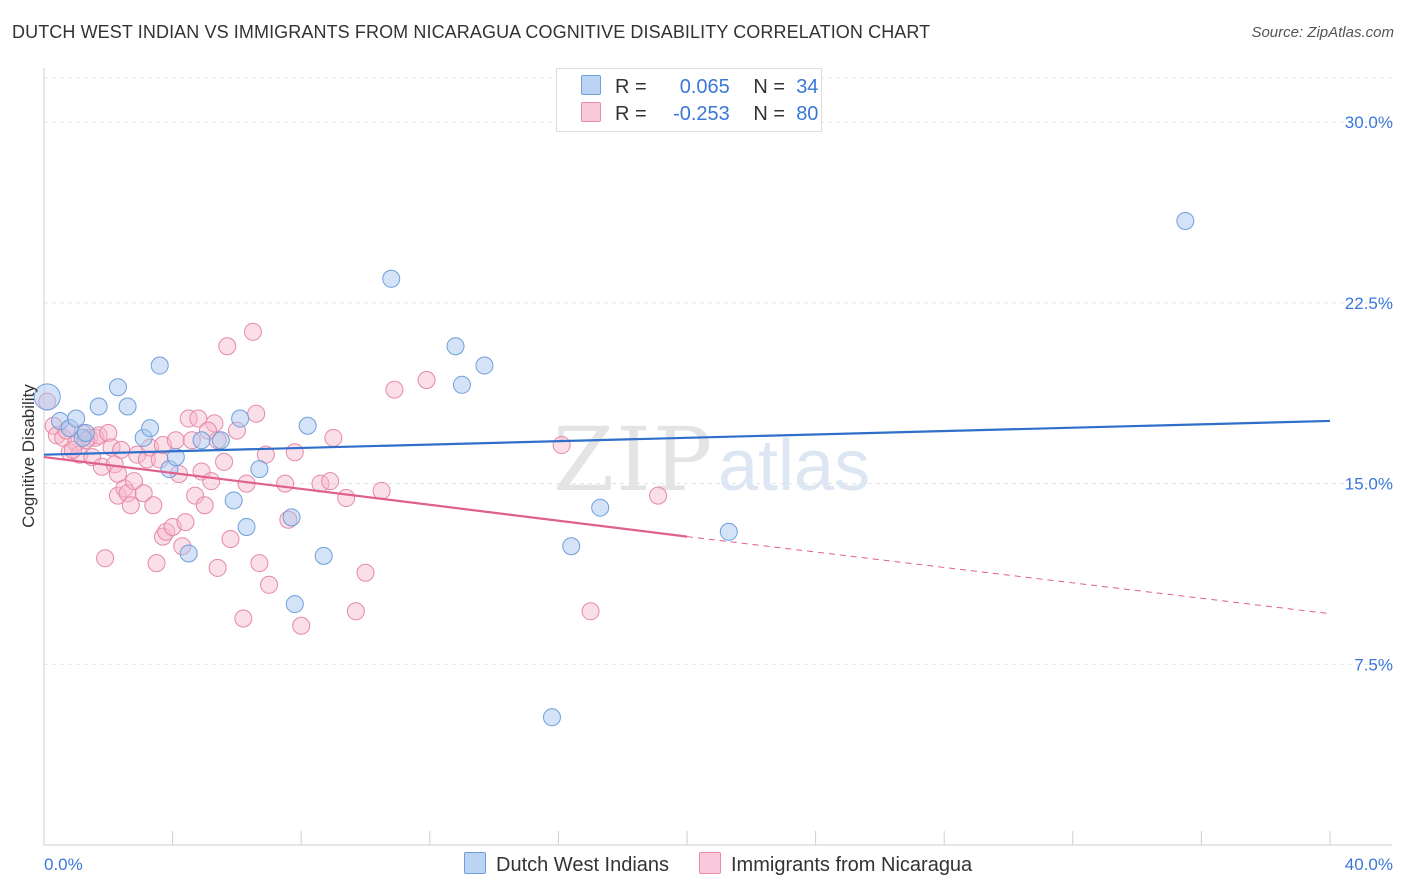 This screenshot has width=1406, height=892. I want to click on y-axis-label: Cognitive Disability, so click(28, 456).